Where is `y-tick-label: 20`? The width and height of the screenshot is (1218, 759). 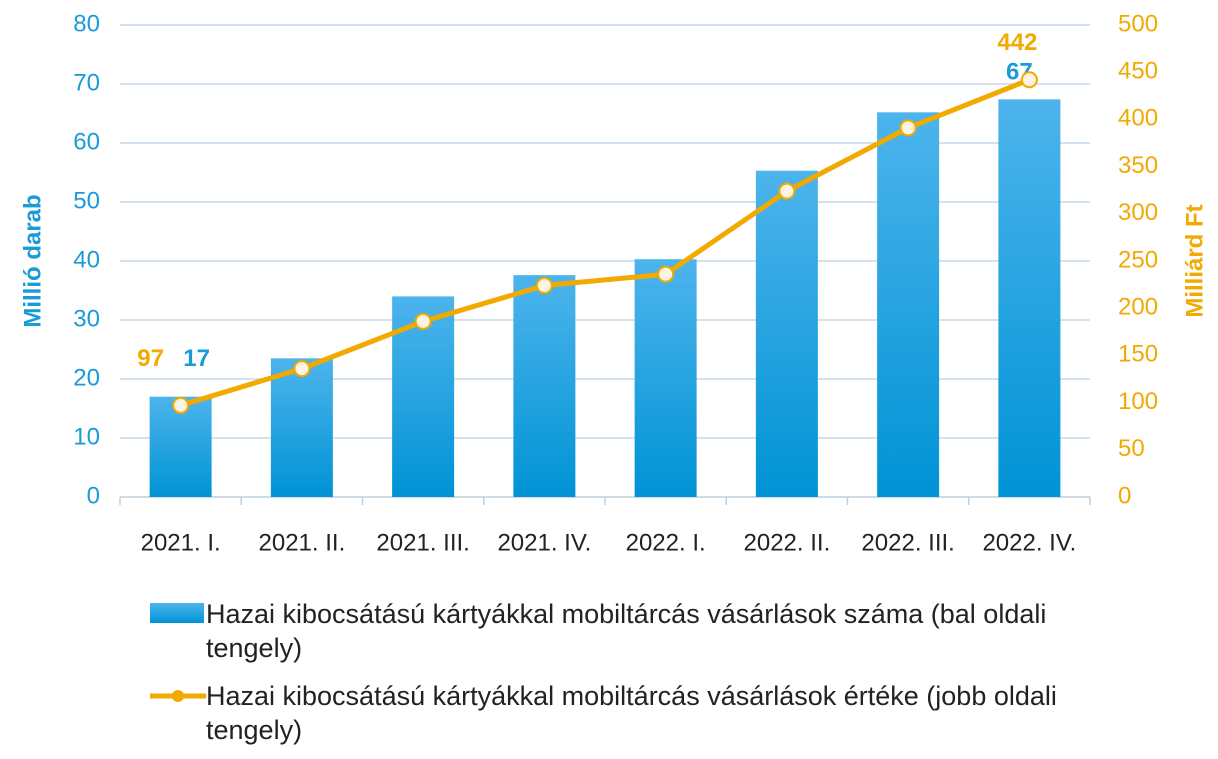
y-tick-label: 20 is located at coordinates (86, 377).